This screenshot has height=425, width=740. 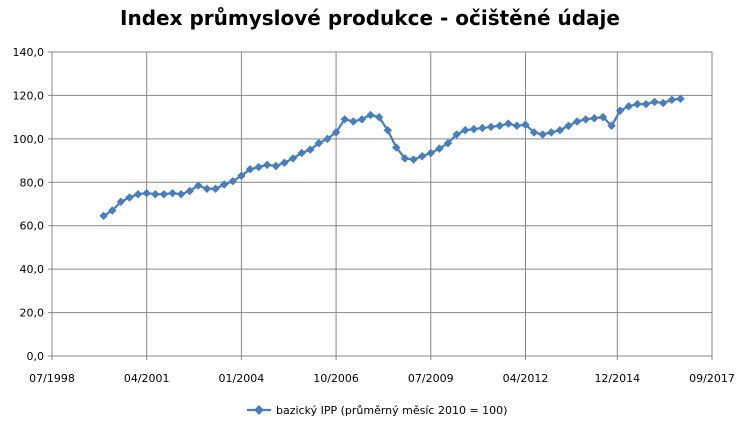 I want to click on x-tick-label: 01/2004, so click(x=242, y=378).